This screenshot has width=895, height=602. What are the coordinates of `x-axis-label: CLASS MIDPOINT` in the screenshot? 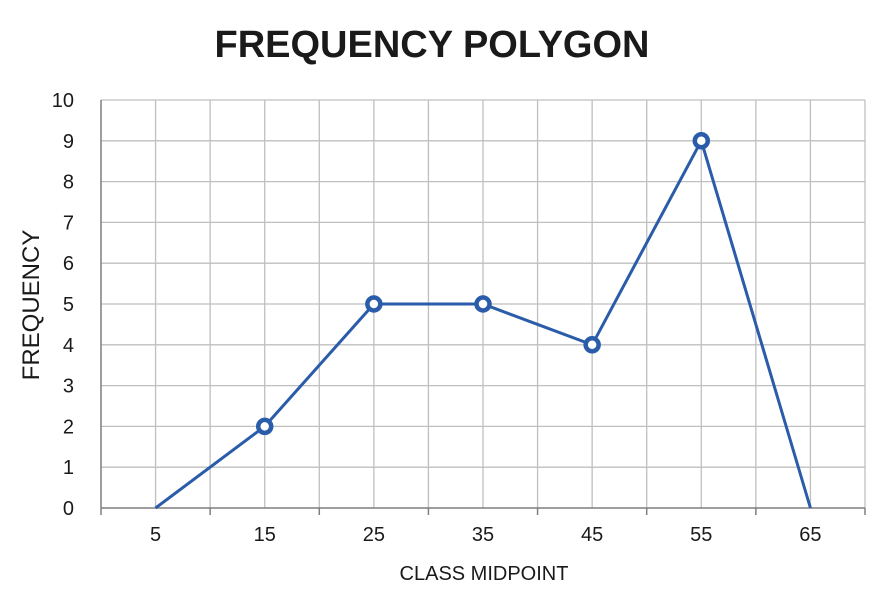 It's located at (484, 574).